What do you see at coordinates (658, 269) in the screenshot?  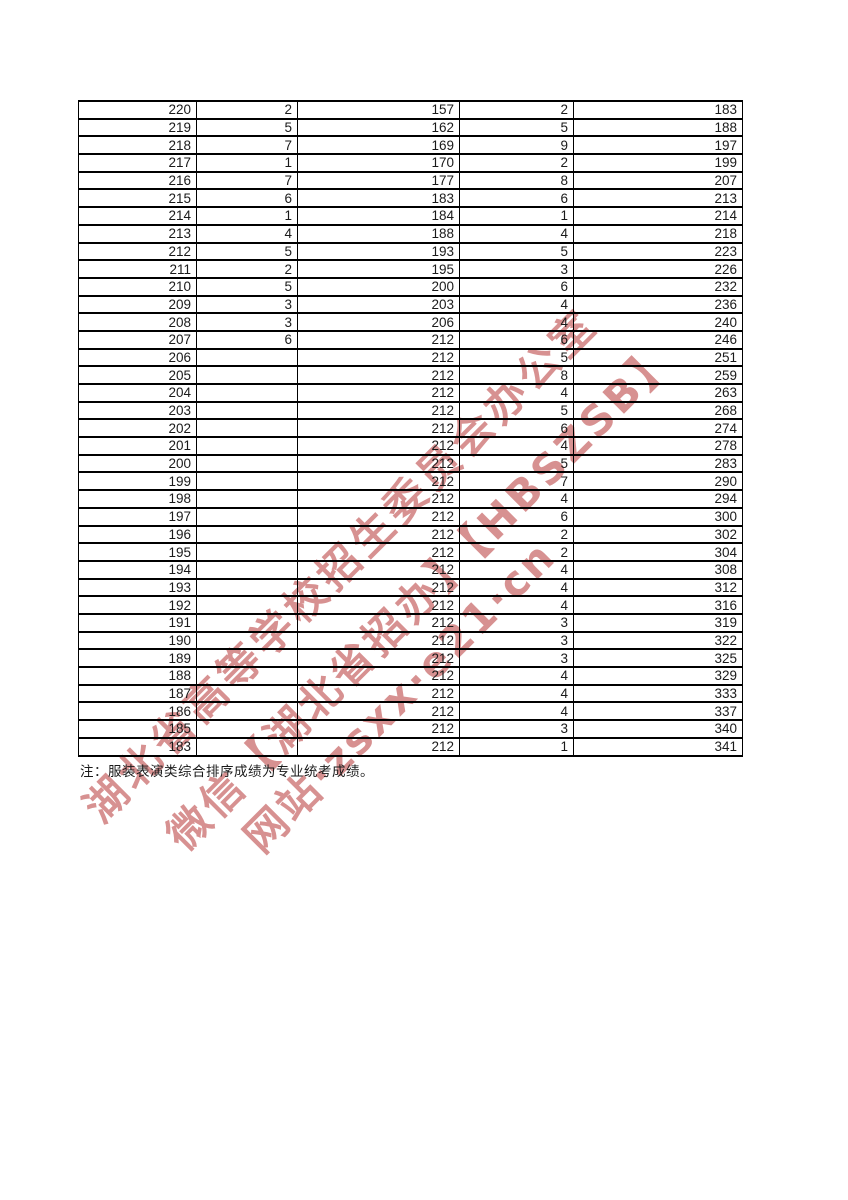 I see `table-cell: 226` at bounding box center [658, 269].